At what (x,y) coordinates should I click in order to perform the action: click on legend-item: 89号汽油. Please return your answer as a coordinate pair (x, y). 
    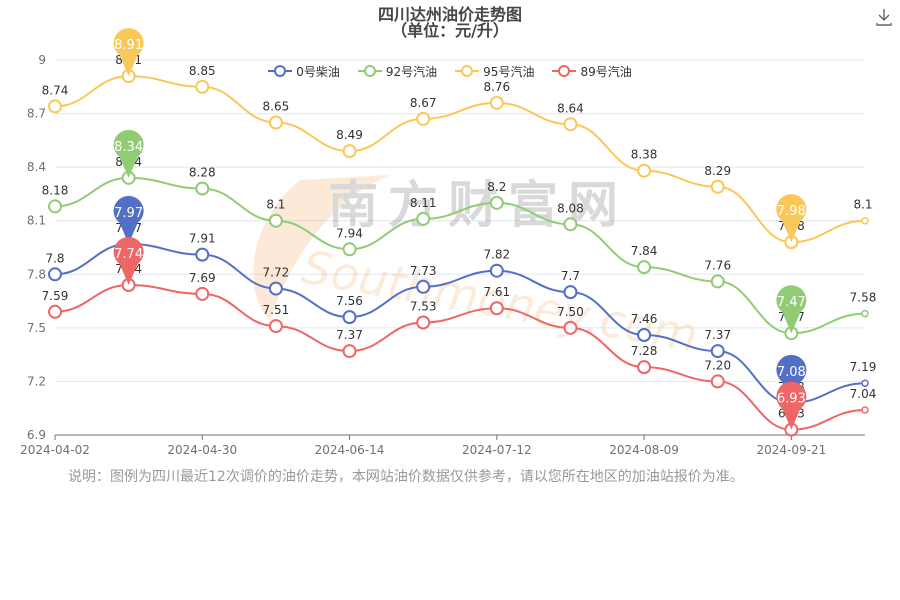
    Looking at the image, I should click on (592, 71).